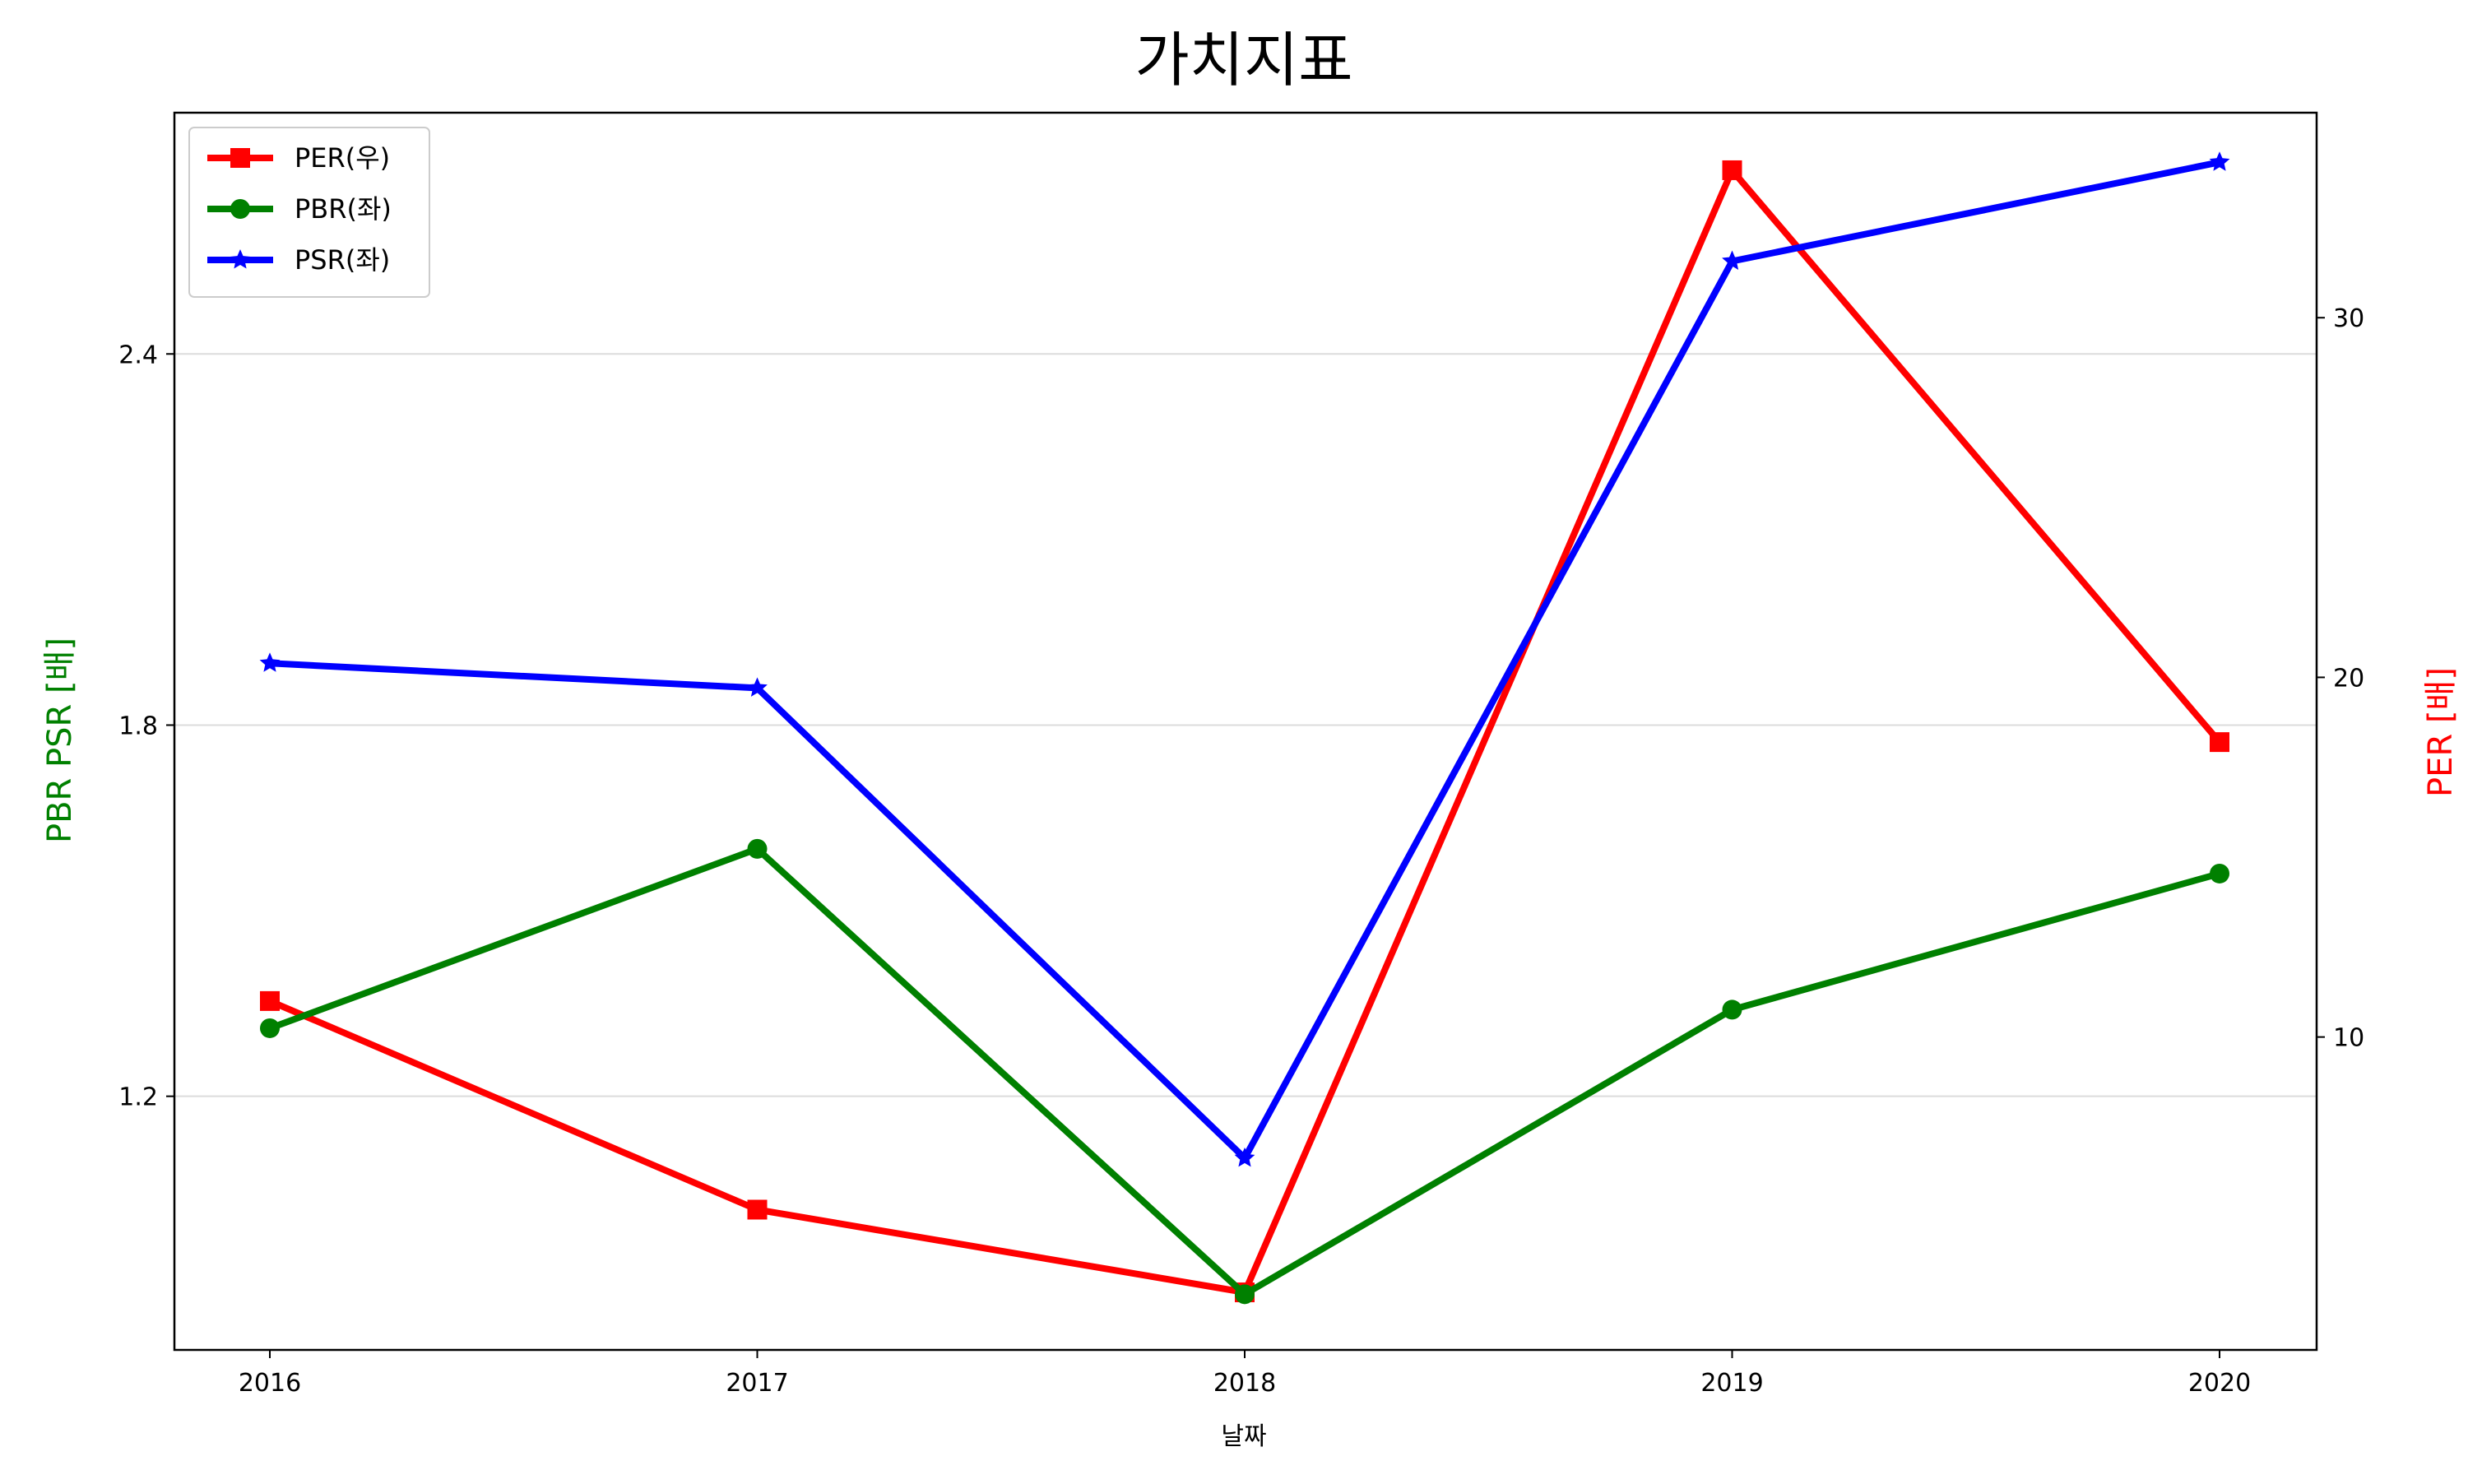  I want to click on legend-box, so click(309, 212).